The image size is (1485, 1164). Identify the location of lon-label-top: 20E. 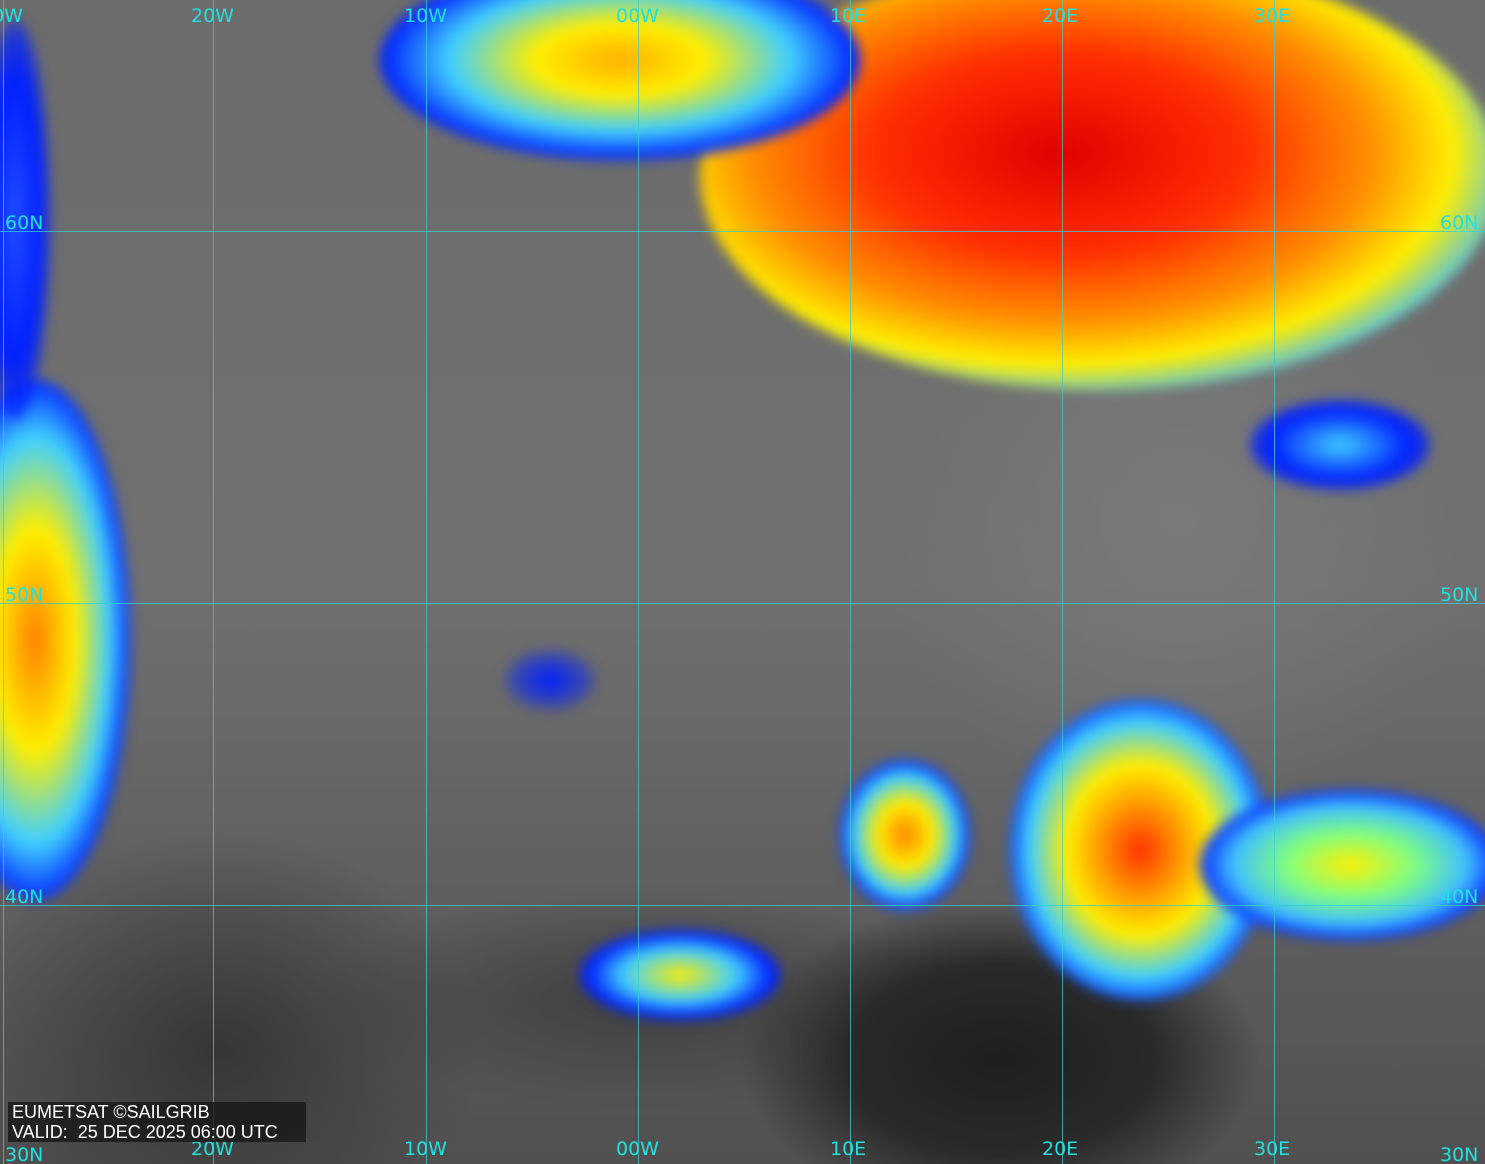
(1060, 16).